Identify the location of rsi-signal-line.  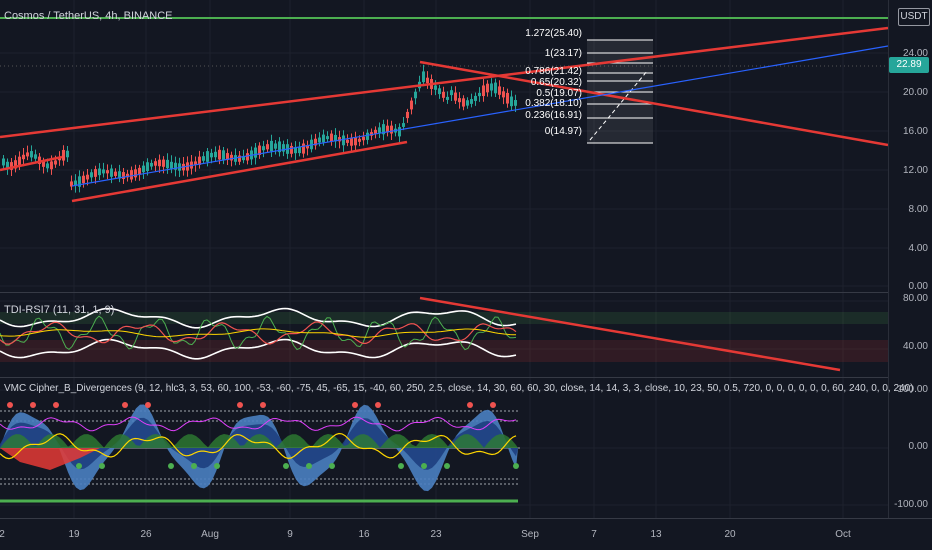
(258, 333).